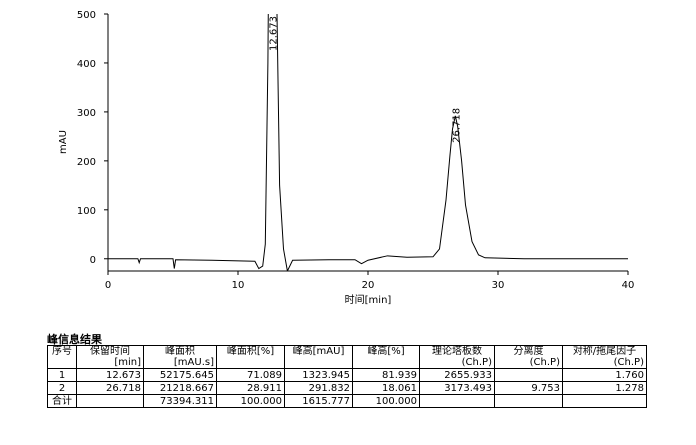  I want to click on header-text: 峰高[mAU], so click(318, 351).